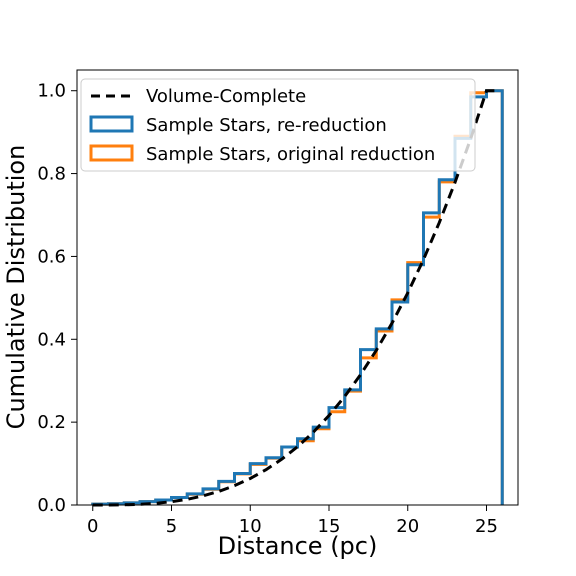 This screenshot has width=576, height=576. Describe the element at coordinates (111, 153) in the screenshot. I see `legend-original-reduction-swatch` at that location.